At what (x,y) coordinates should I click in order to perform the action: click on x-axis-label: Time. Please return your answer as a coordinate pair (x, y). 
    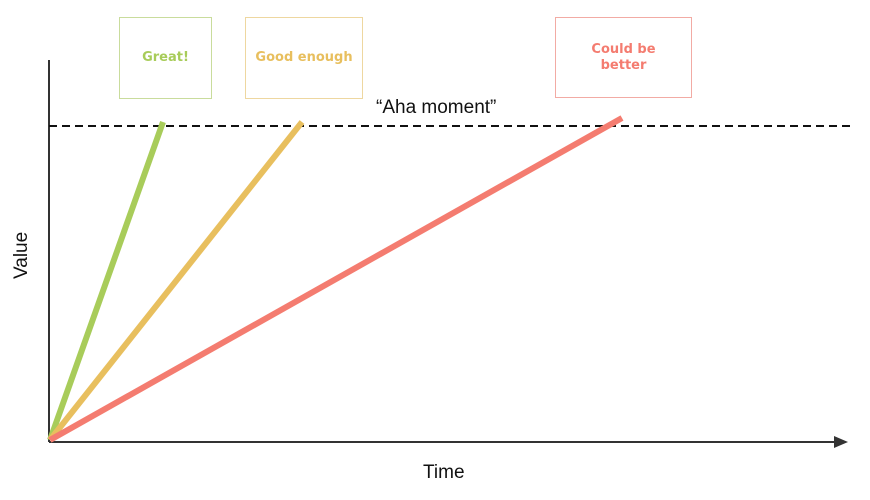
    Looking at the image, I should click on (444, 472).